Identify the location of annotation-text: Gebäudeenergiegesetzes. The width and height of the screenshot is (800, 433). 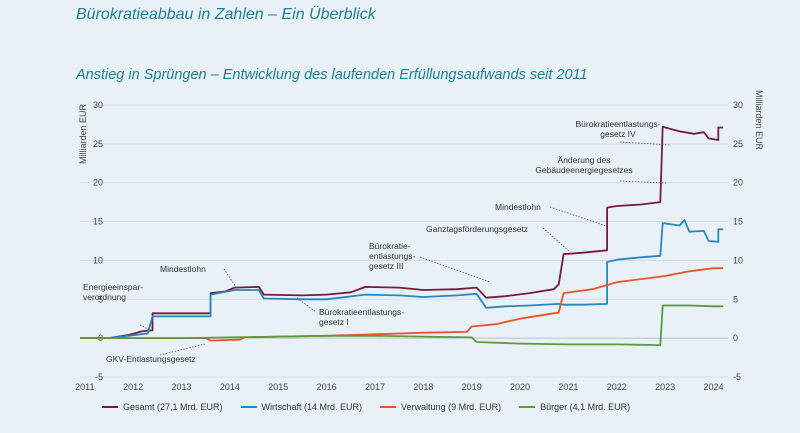
(583, 170).